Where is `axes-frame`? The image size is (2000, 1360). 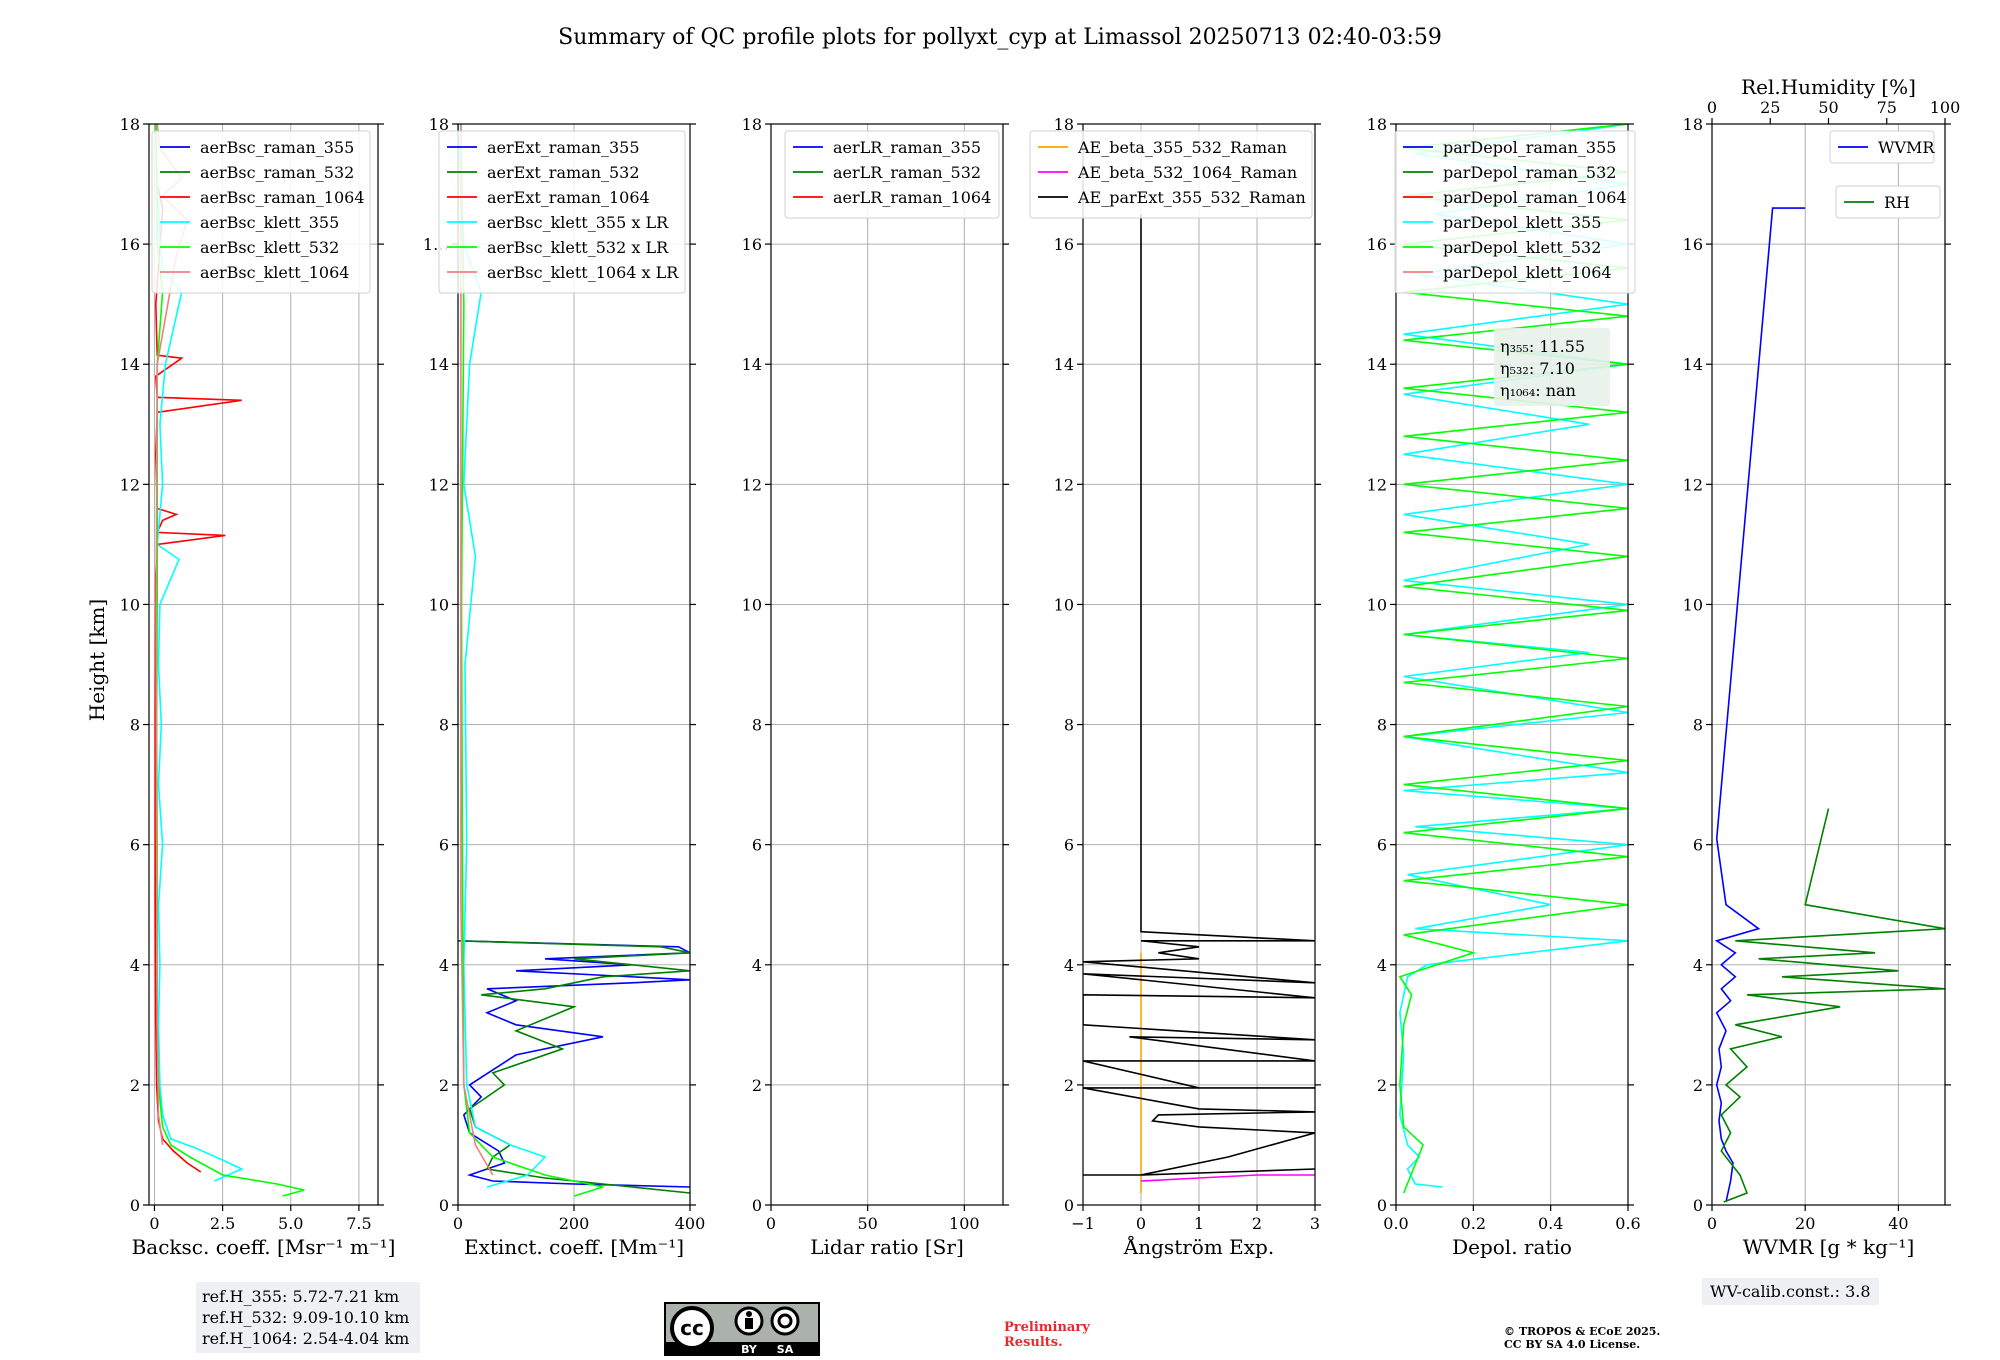 axes-frame is located at coordinates (1512, 664).